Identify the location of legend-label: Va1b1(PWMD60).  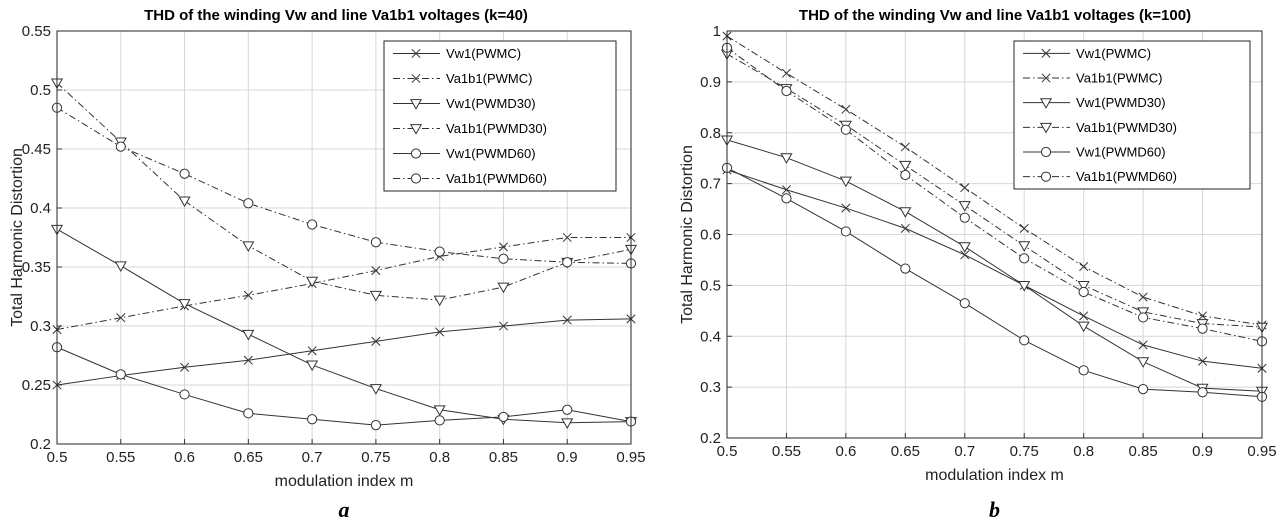
(496, 178).